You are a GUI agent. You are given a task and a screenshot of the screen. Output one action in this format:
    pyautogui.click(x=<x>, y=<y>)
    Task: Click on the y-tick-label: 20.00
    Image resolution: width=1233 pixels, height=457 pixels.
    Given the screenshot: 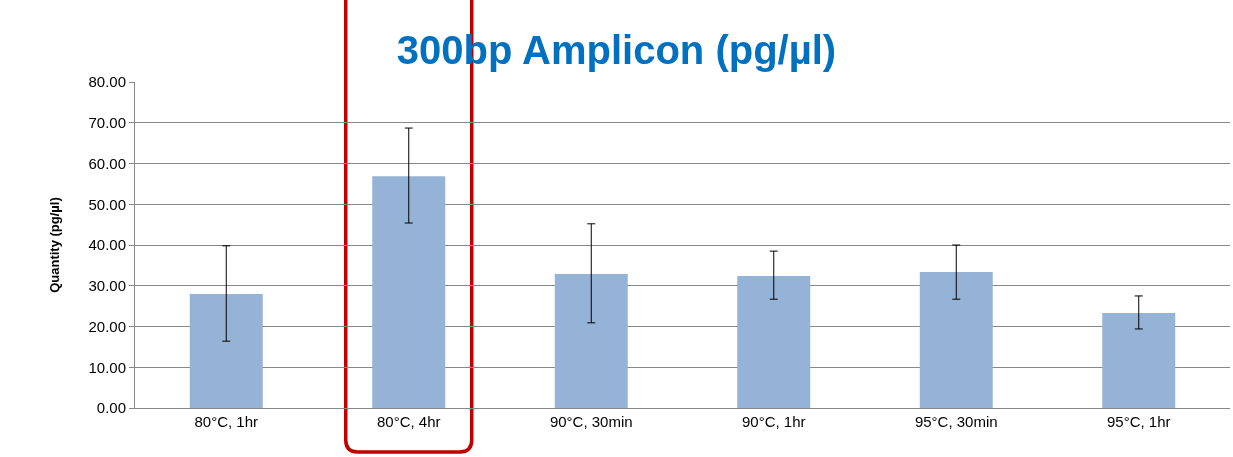 What is the action you would take?
    pyautogui.click(x=107, y=326)
    